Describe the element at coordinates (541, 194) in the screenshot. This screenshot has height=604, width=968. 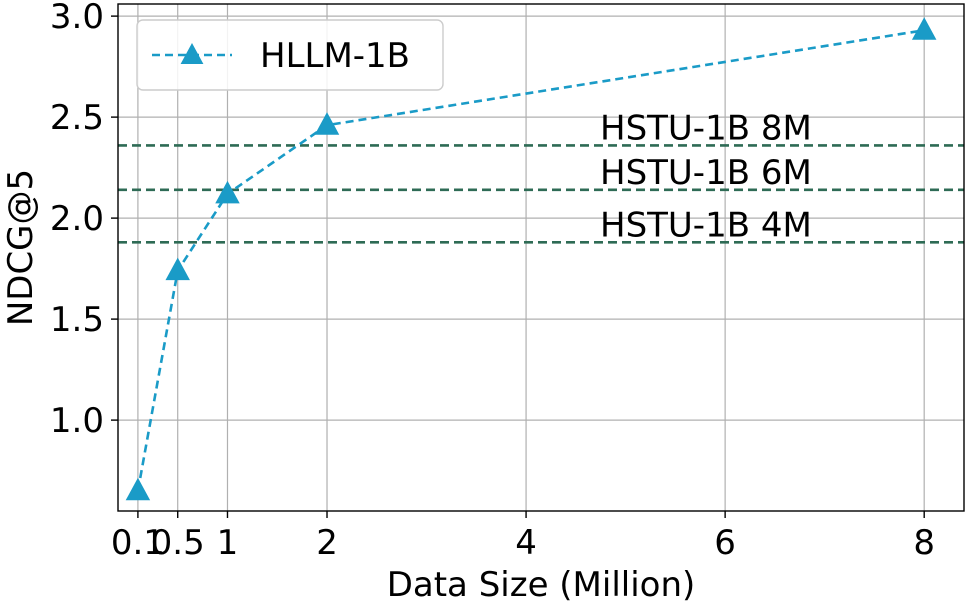
I see `reference-lines` at that location.